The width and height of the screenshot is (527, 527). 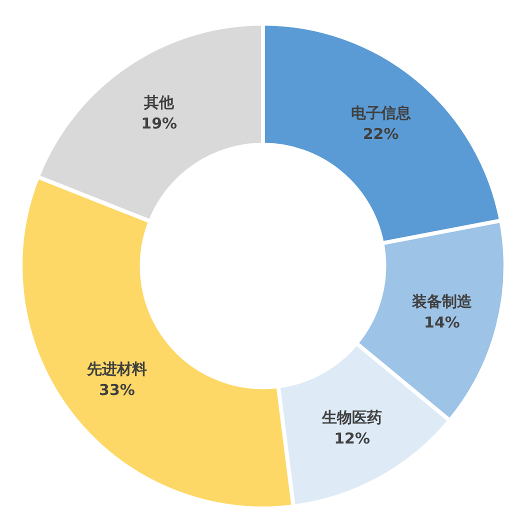 I want to click on data-label: 22%, so click(x=380, y=134).